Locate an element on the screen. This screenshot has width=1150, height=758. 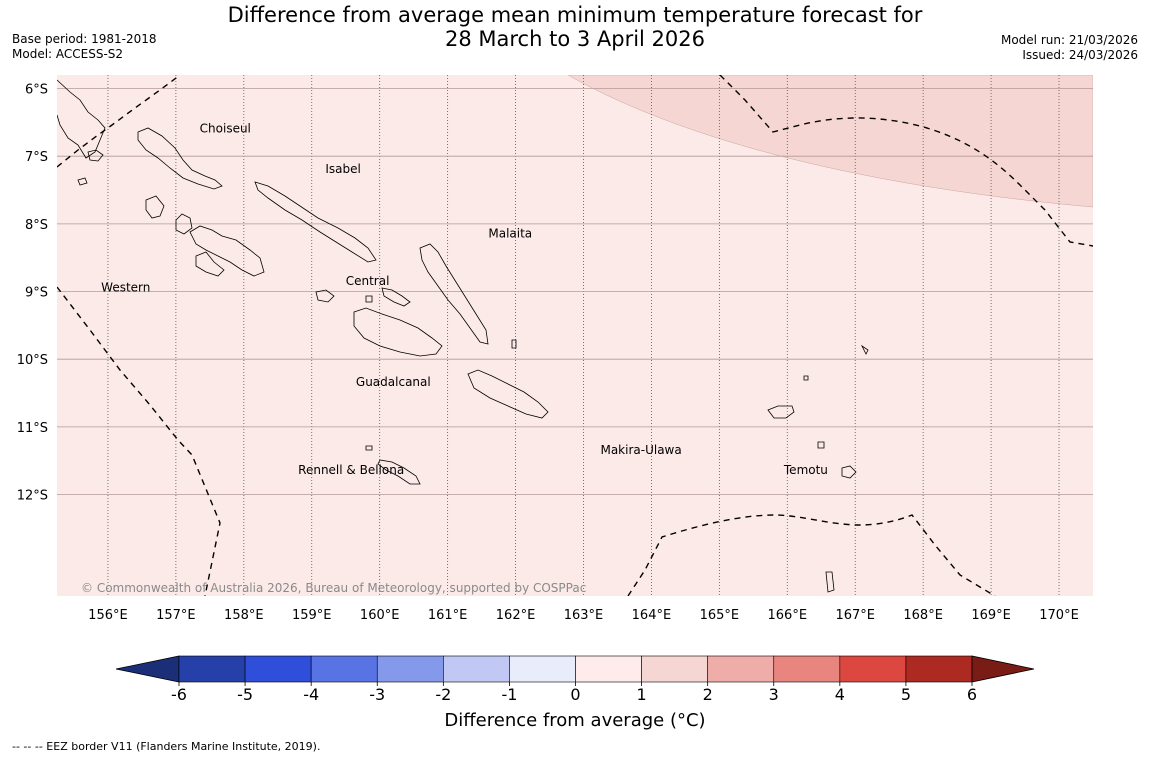
colorbar-tick-label: -1 is located at coordinates (509, 694).